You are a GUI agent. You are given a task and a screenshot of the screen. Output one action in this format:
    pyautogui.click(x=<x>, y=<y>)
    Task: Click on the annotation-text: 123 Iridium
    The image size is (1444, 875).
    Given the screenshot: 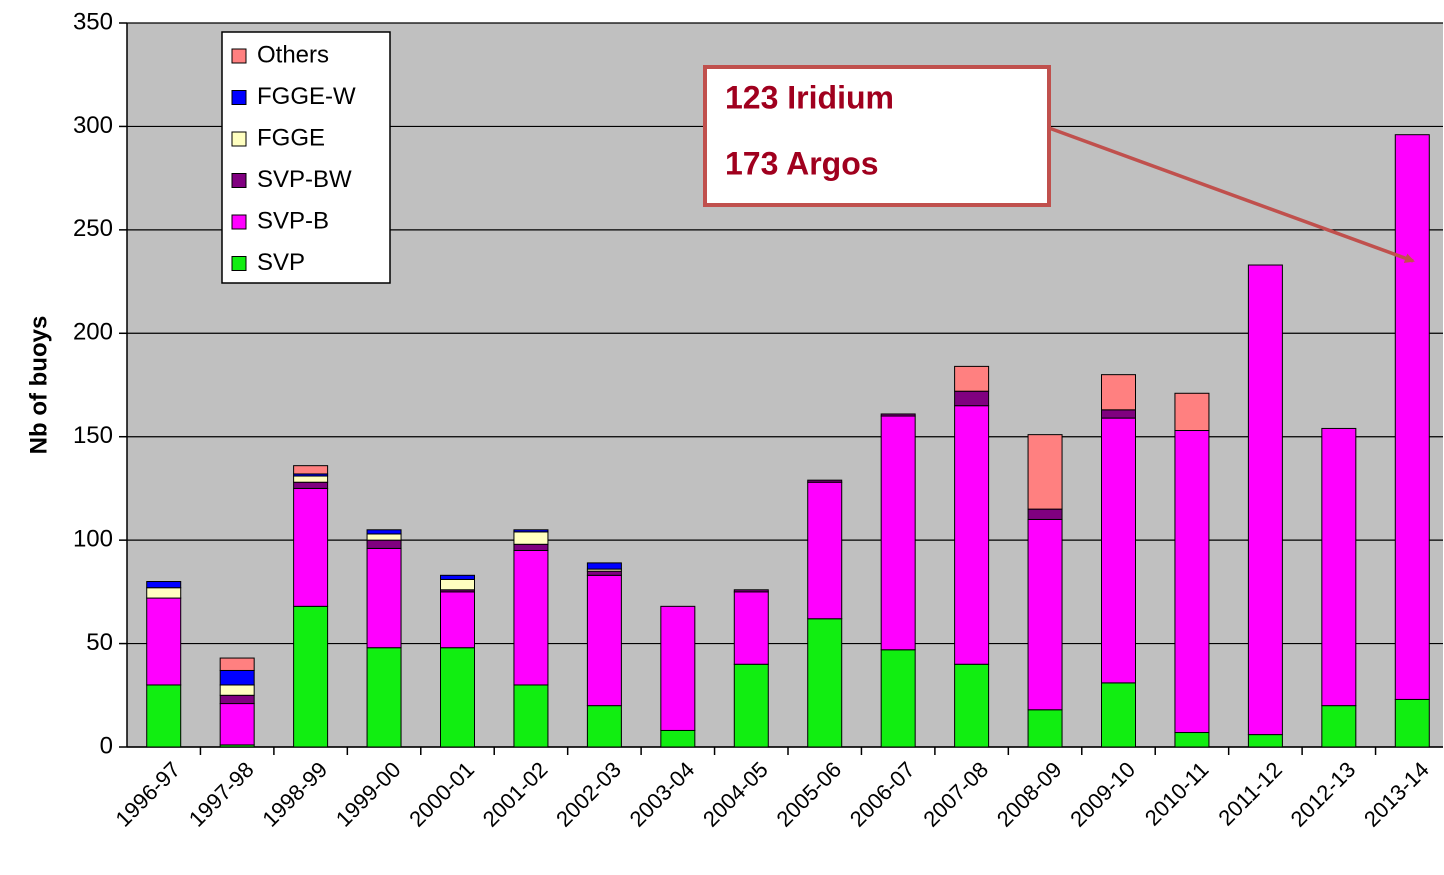 What is the action you would take?
    pyautogui.click(x=809, y=97)
    